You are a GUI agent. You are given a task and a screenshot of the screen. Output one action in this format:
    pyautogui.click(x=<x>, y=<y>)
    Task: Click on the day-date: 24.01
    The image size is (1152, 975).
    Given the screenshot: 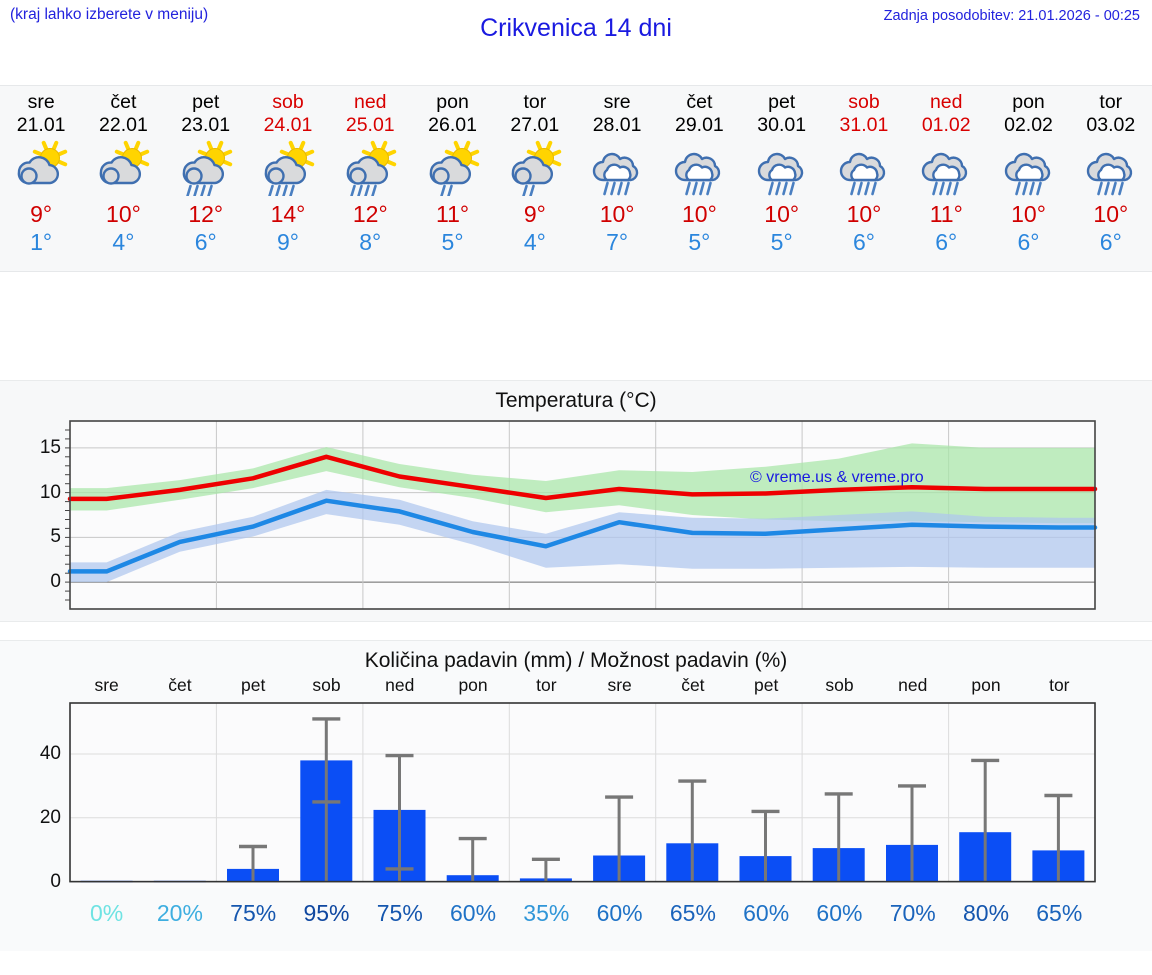 What is the action you would take?
    pyautogui.click(x=288, y=125)
    